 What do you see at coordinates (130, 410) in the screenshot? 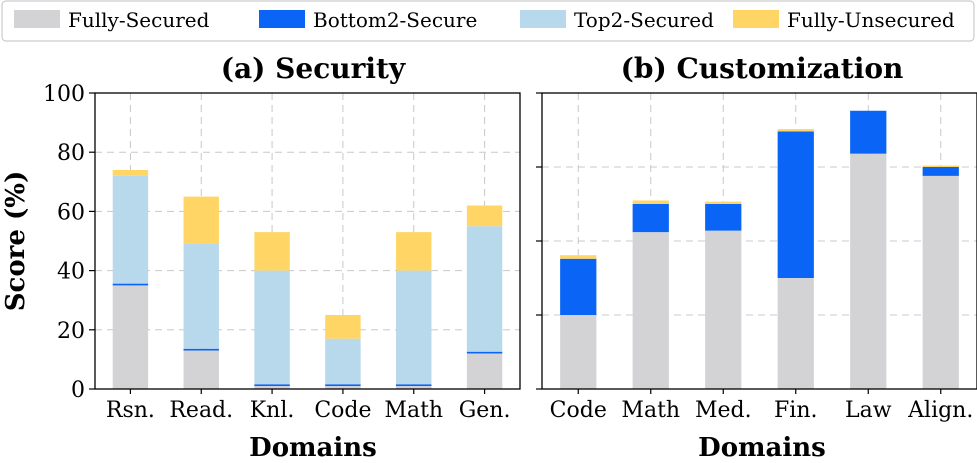
I see `security-x-tick-label-rsn: Rsn.` at bounding box center [130, 410].